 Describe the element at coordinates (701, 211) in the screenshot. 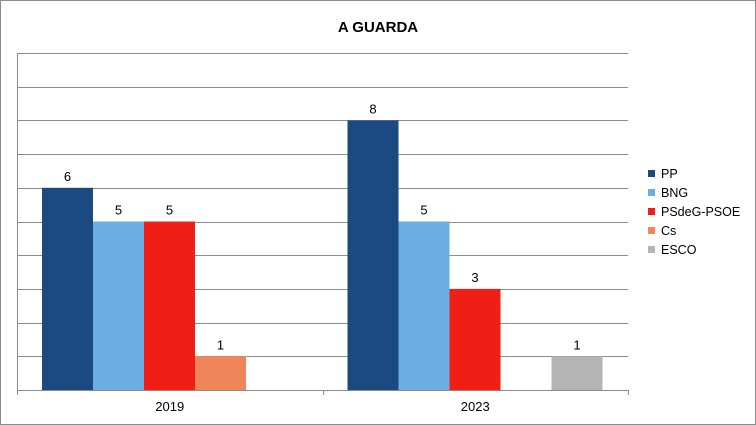

I see `legend-label: PSdeG-PSOE` at that location.